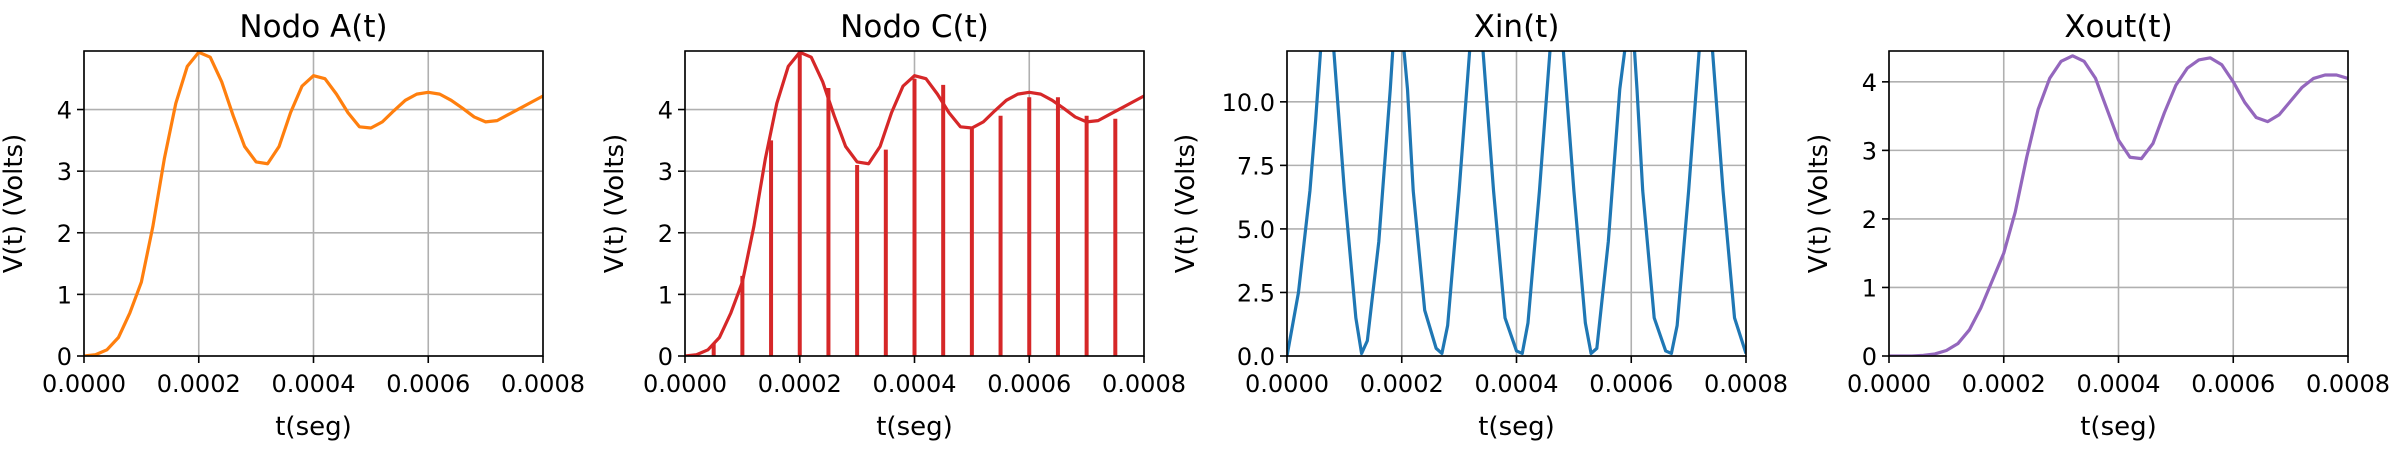 The image size is (2400, 450). What do you see at coordinates (1256, 166) in the screenshot?
I see `y-tick-label: 7.5` at bounding box center [1256, 166].